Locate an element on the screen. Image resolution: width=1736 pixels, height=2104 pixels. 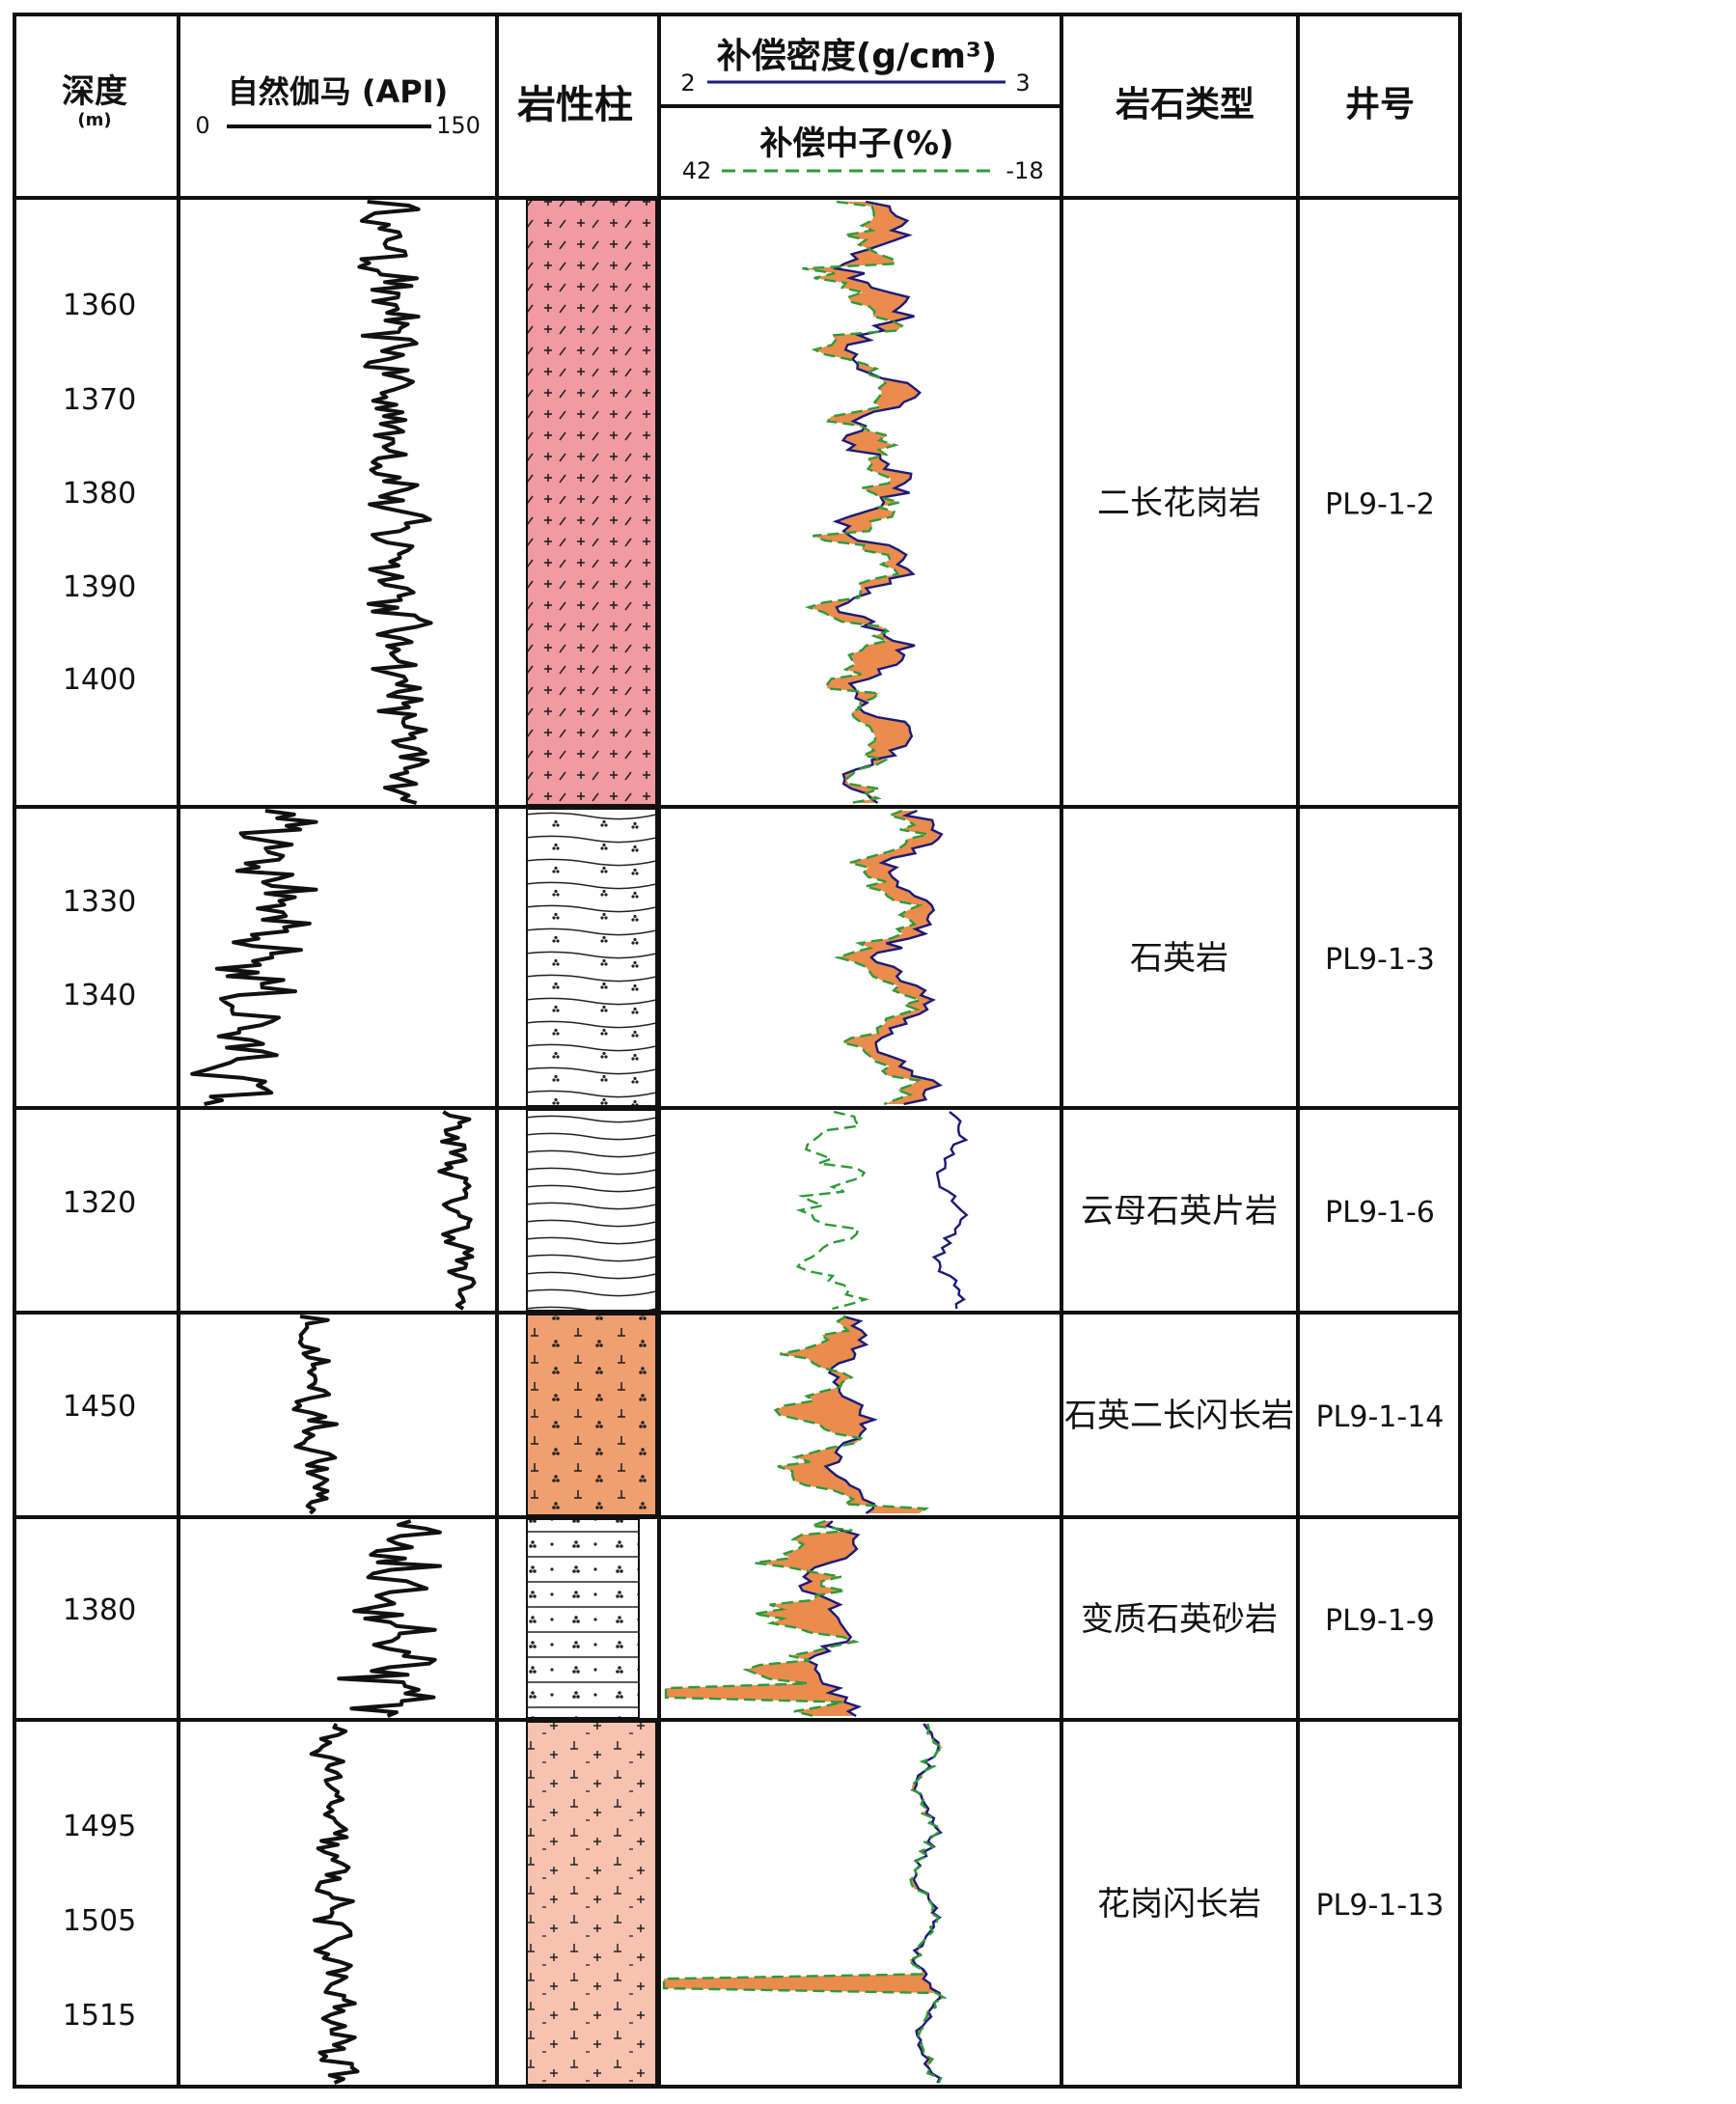
lithology-column is located at coordinates (592, 1142).